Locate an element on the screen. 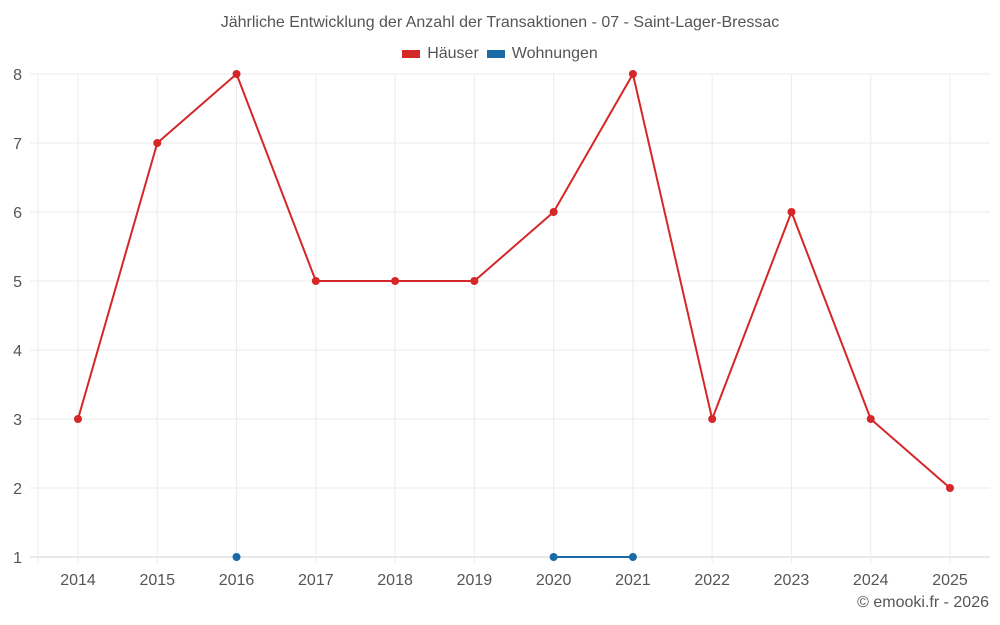 This screenshot has width=1000, height=625. y-tick-label: 2 is located at coordinates (17, 489).